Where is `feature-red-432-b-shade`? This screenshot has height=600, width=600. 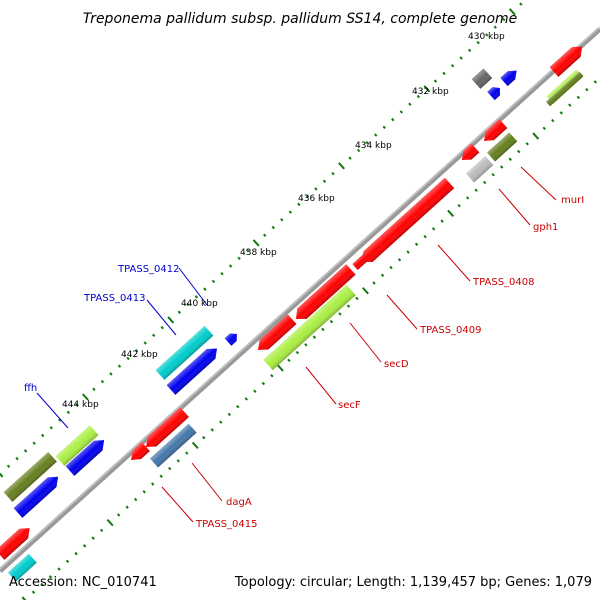
feature-red-432-b-shade is located at coordinates (496, 130).